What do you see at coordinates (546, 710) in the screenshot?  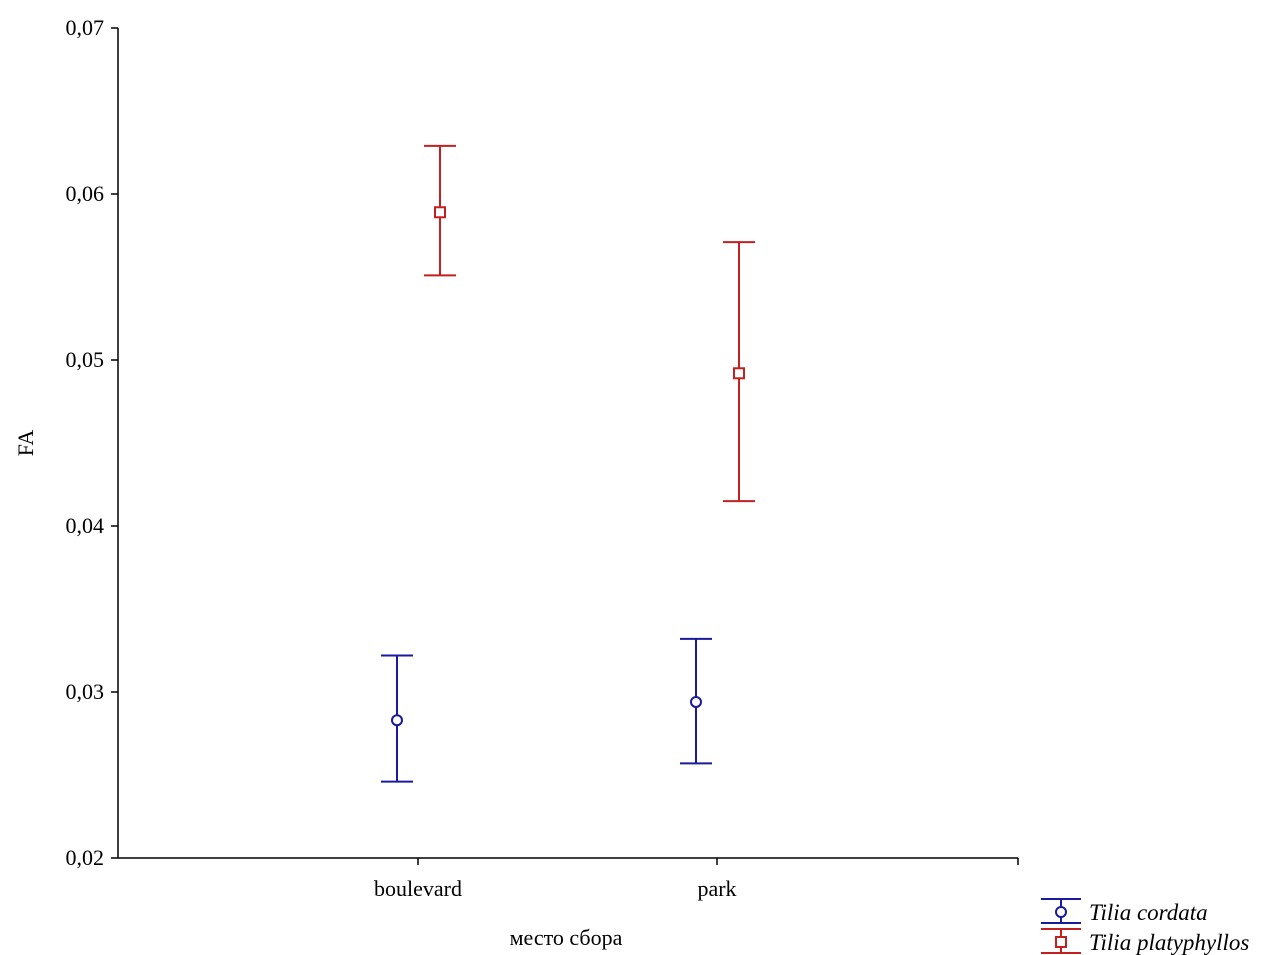 I see `series-circle` at bounding box center [546, 710].